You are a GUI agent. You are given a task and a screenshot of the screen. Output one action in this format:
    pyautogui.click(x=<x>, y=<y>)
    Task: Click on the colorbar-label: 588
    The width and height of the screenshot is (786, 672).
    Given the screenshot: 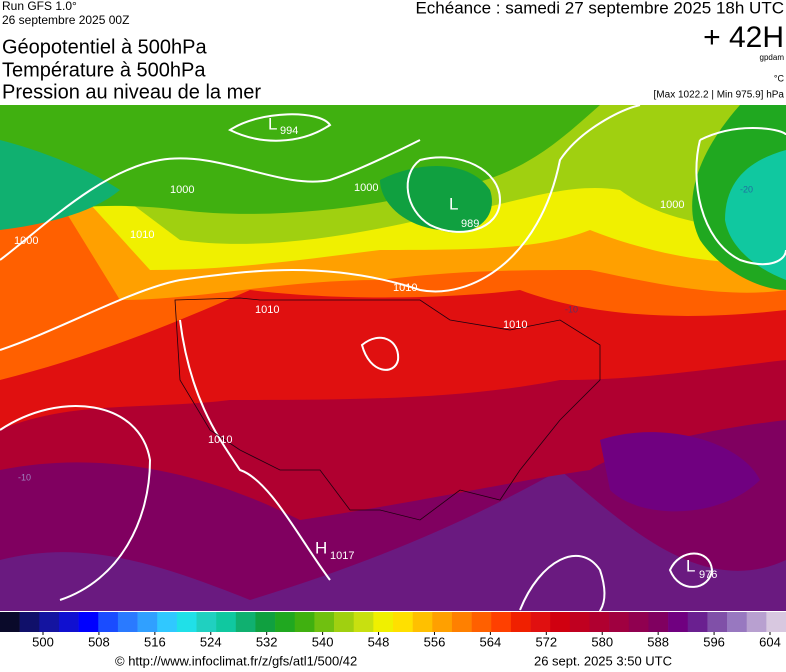 What is the action you would take?
    pyautogui.click(x=658, y=641)
    